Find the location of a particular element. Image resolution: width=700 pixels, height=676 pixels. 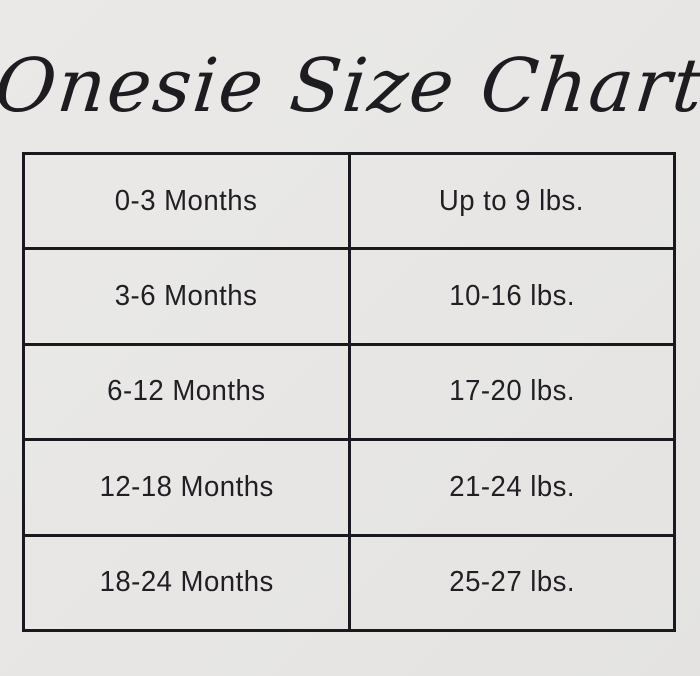

table-cell-weight: 25-27 lbs. is located at coordinates (511, 583).